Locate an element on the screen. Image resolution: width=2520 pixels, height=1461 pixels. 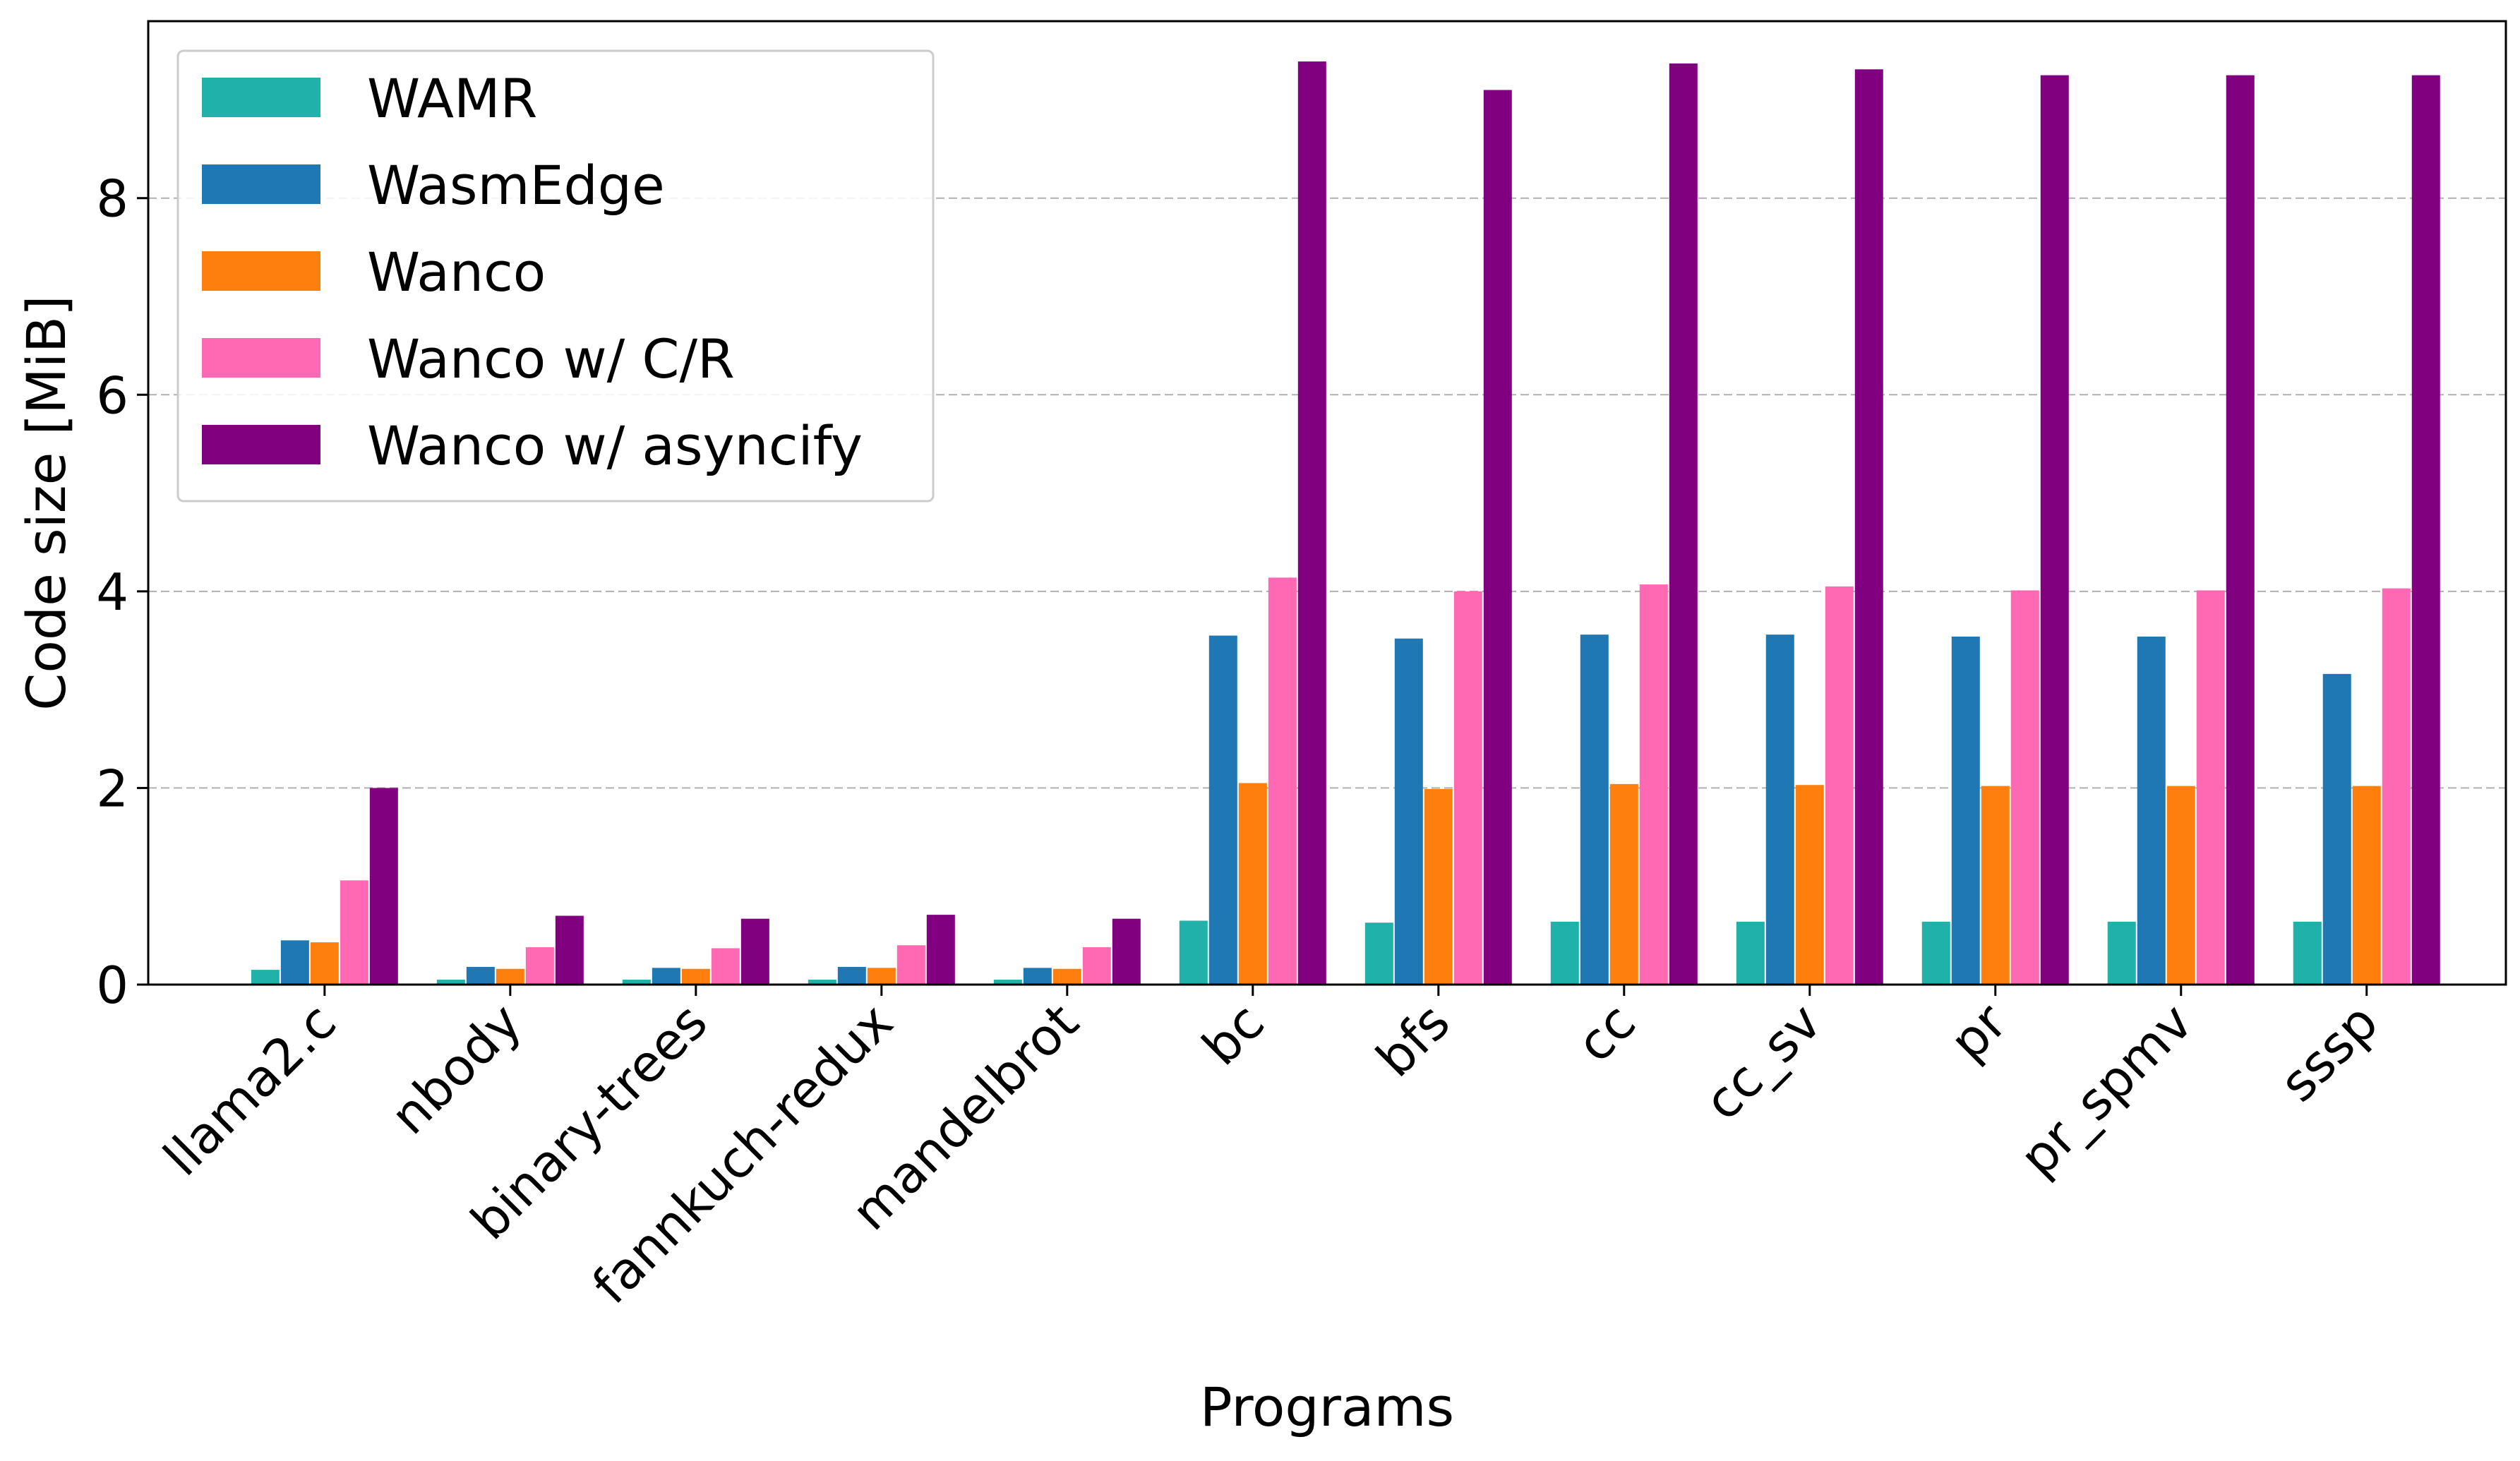
bar-wanco-w-asyncify-cc-sv is located at coordinates (1869, 527).